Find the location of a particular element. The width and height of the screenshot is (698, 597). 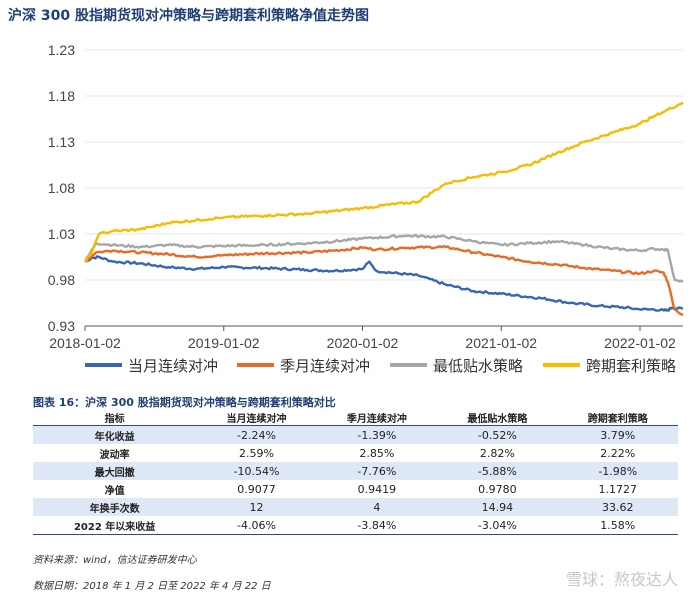

y-tick-label: 1.18 is located at coordinates (61, 96).